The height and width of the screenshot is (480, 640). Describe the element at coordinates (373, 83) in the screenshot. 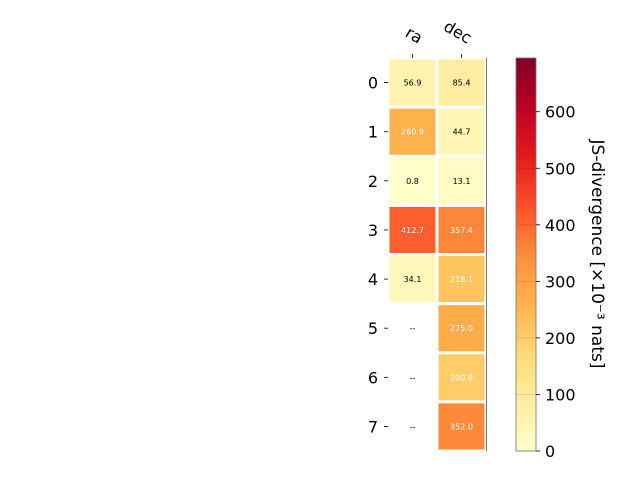

I see `row-label: 0` at that location.